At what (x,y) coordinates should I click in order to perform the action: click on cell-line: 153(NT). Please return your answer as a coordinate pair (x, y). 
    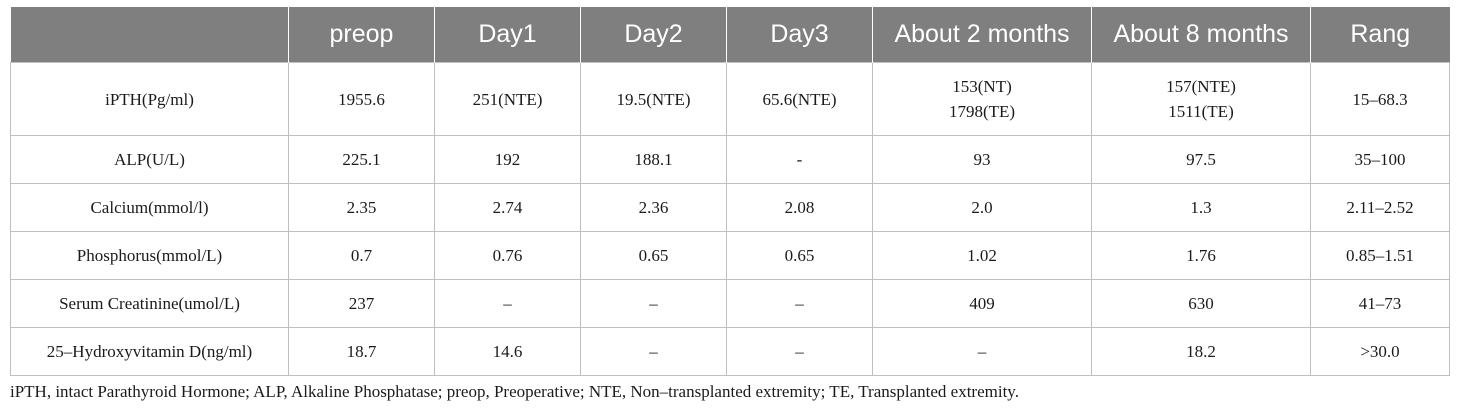
    Looking at the image, I should click on (982, 86).